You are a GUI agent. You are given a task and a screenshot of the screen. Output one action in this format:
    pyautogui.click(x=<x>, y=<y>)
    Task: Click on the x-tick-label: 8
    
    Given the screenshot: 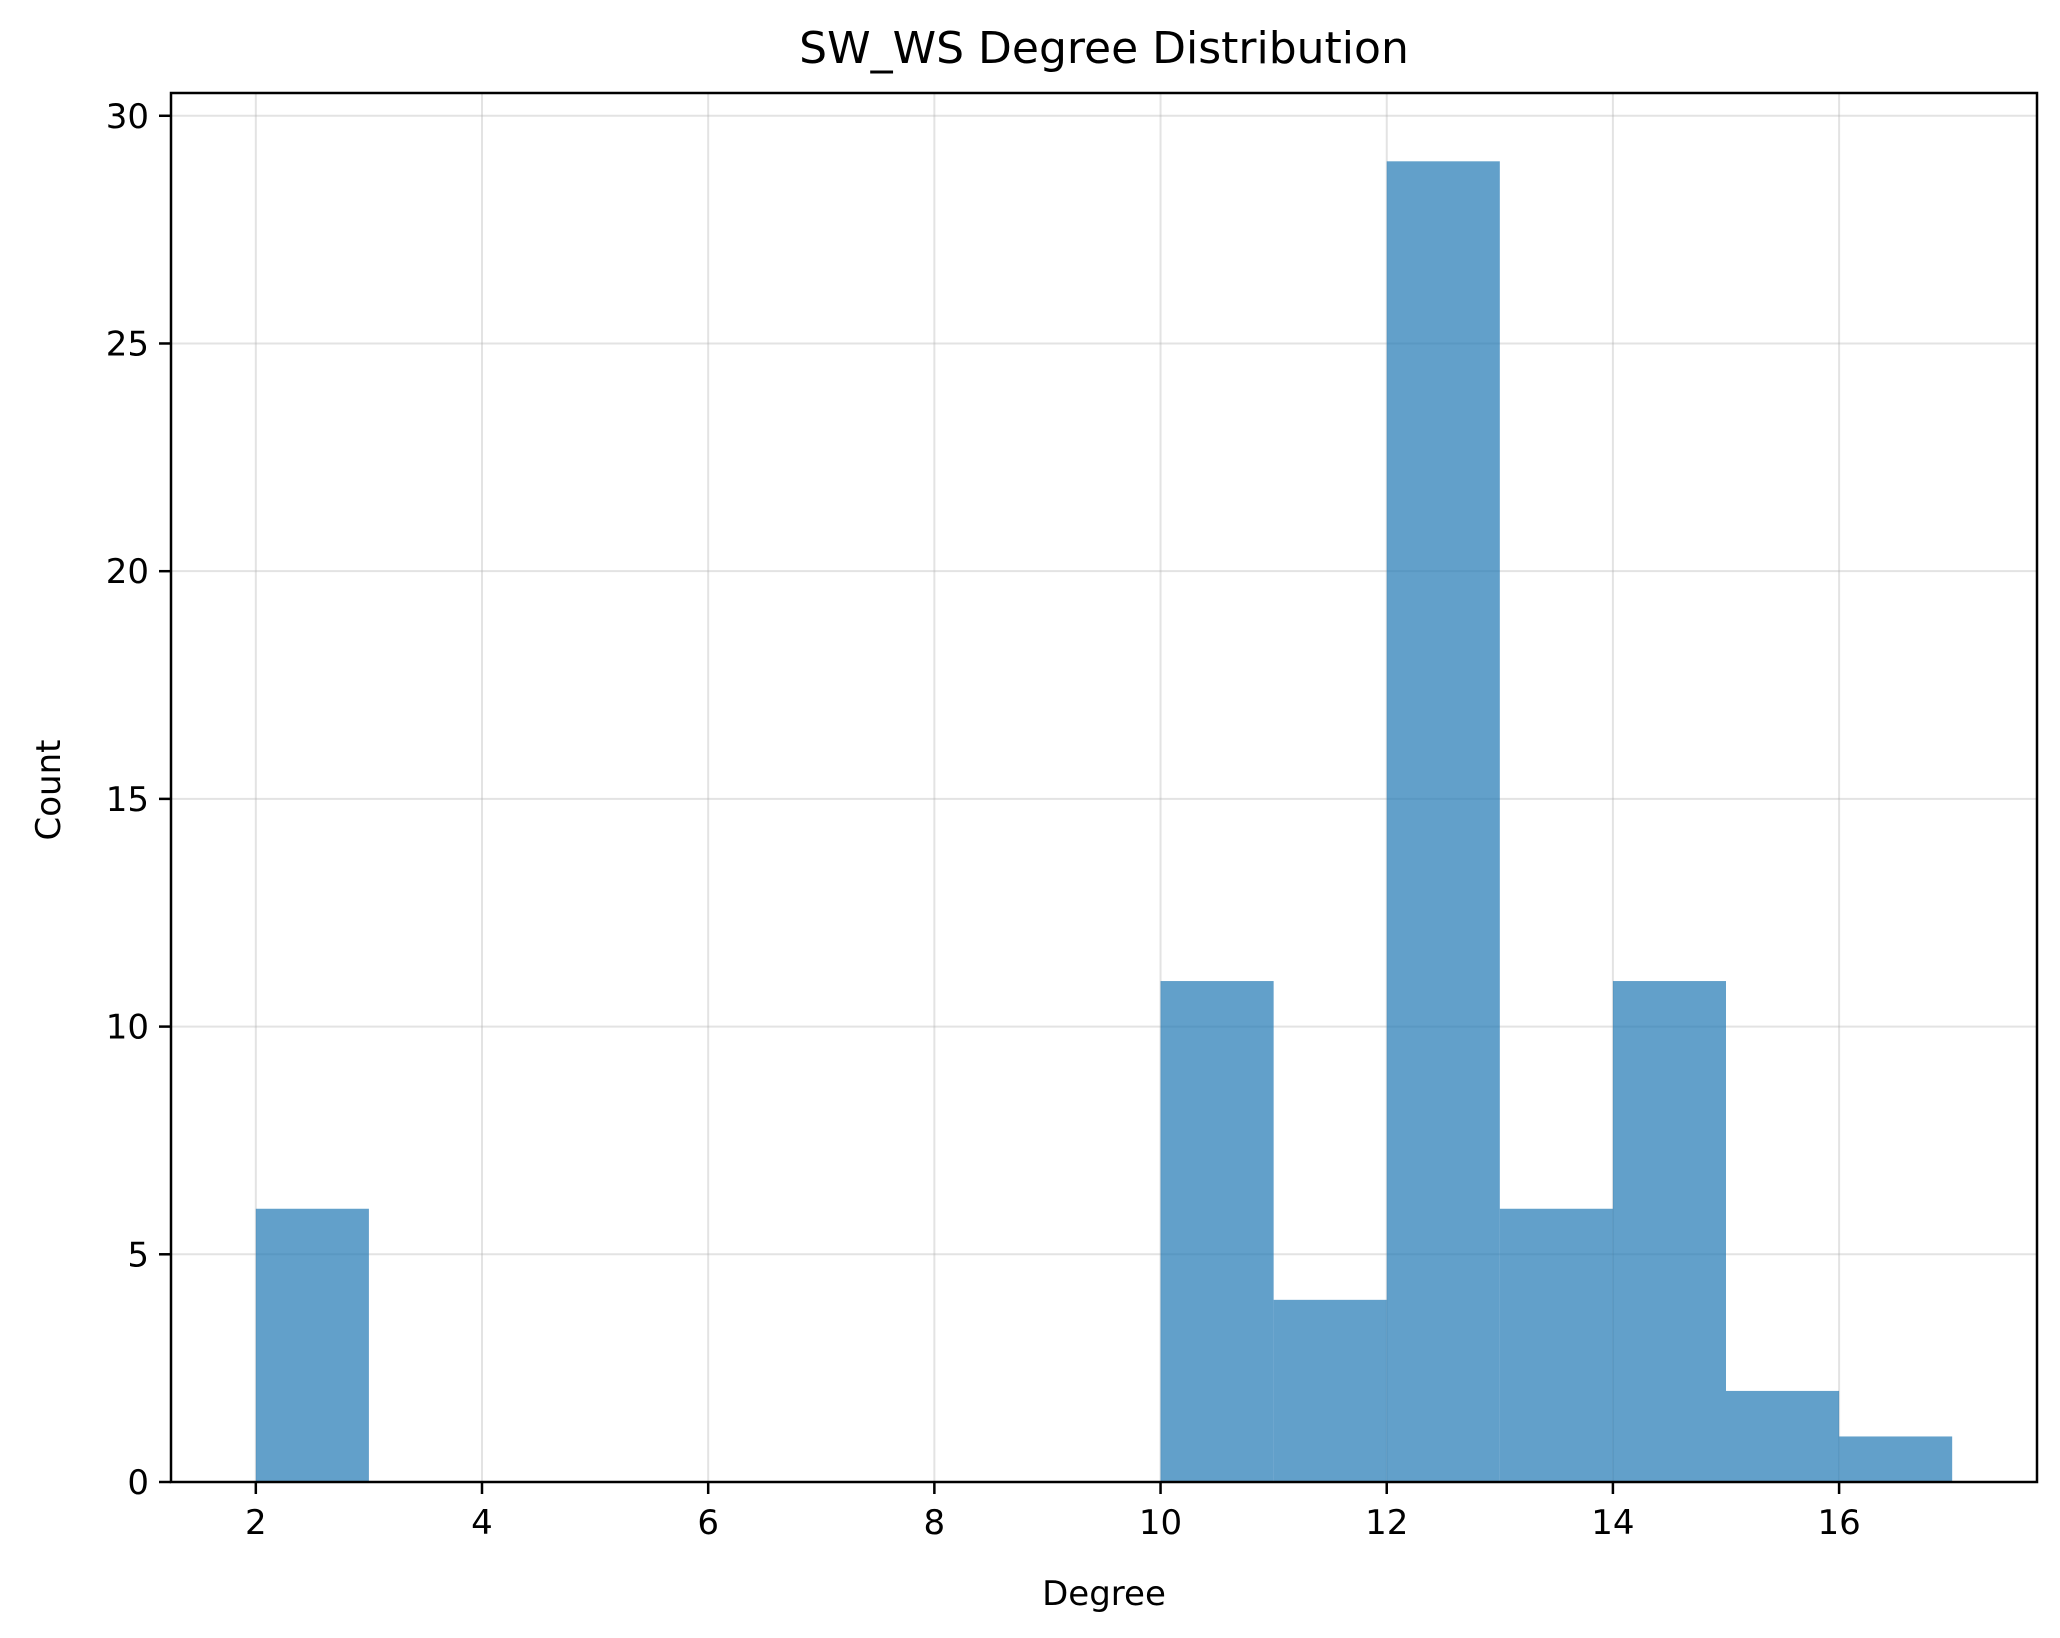 What is the action you would take?
    pyautogui.click(x=935, y=1523)
    